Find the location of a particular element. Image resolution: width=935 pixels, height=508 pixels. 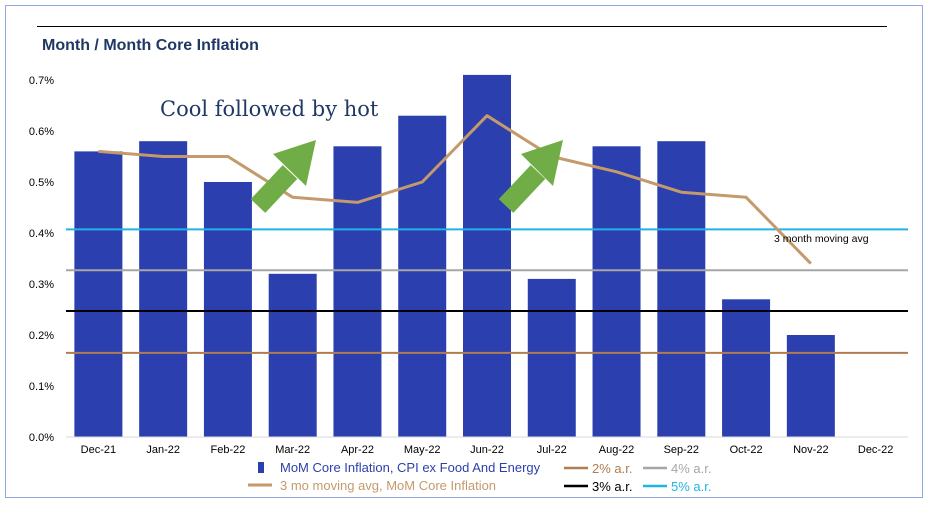

x-tick-label: Nov-22 is located at coordinates (810, 450).